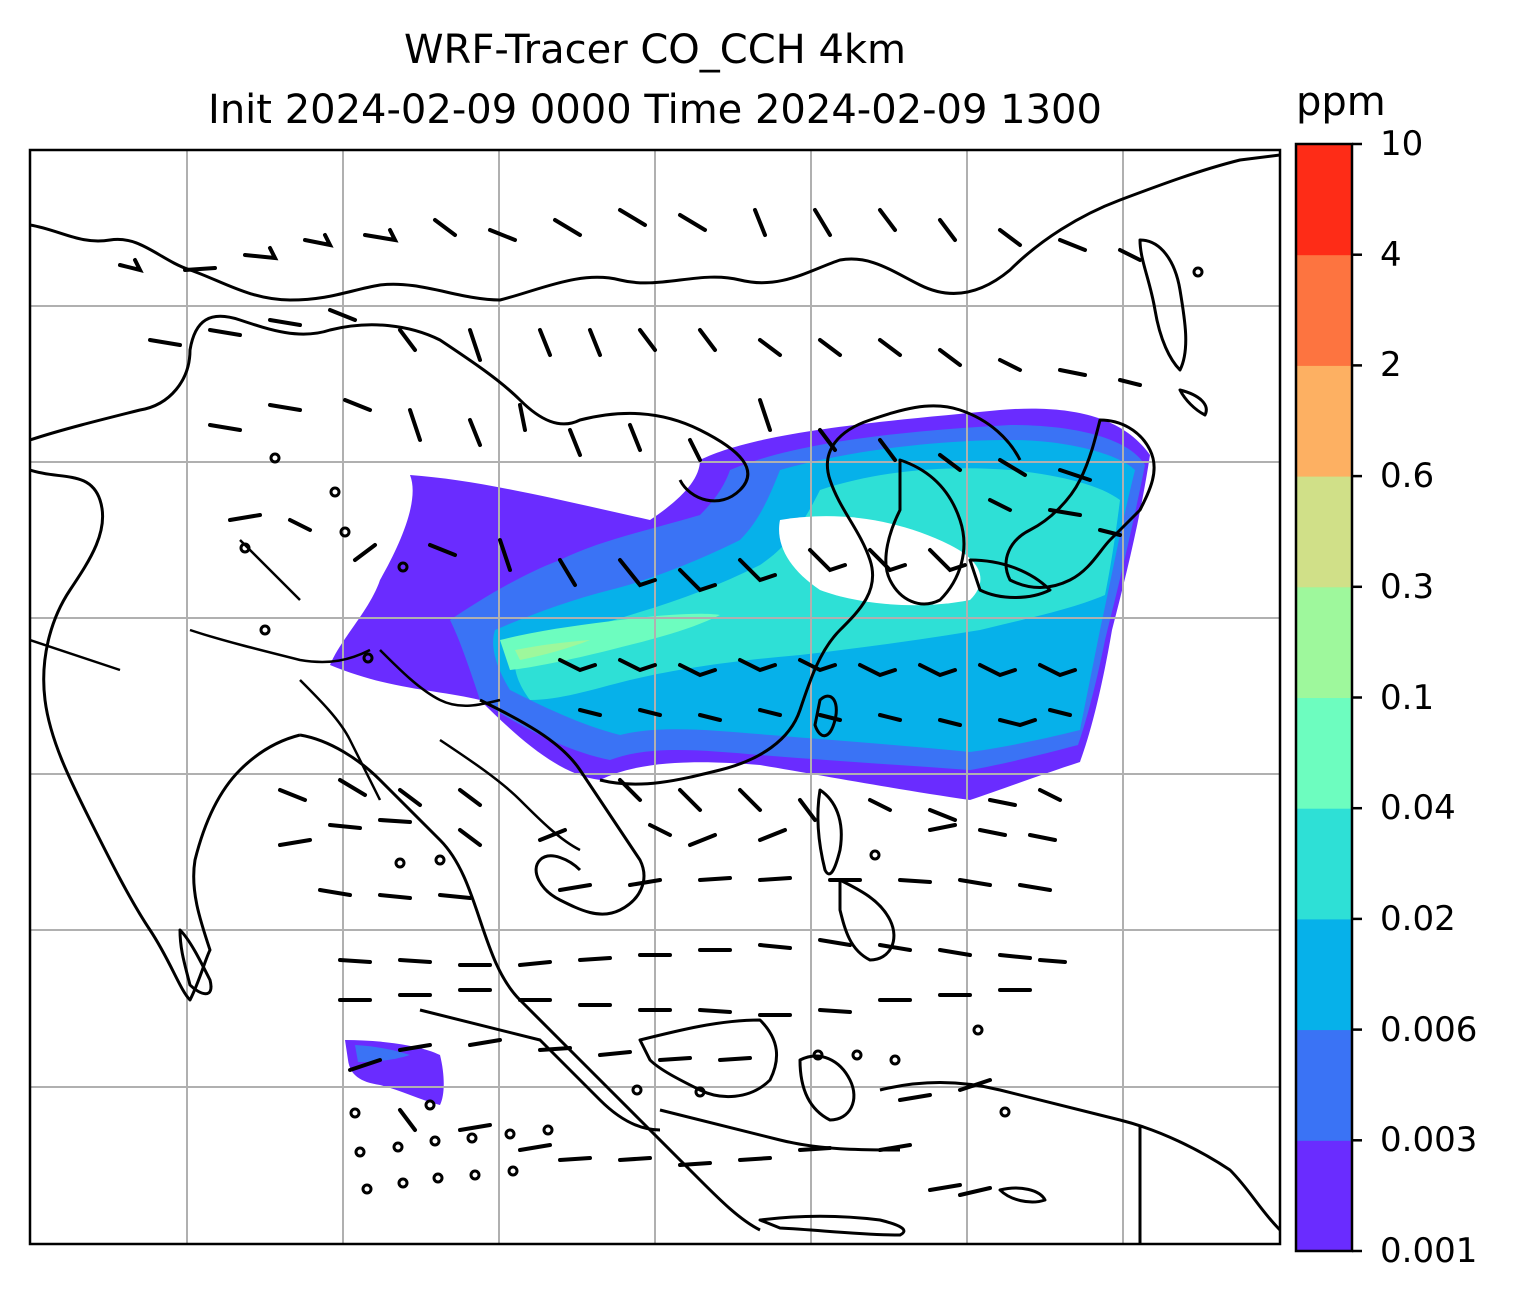 This screenshot has width=1528, height=1306. I want to click on colorbar, so click(1328, 697).